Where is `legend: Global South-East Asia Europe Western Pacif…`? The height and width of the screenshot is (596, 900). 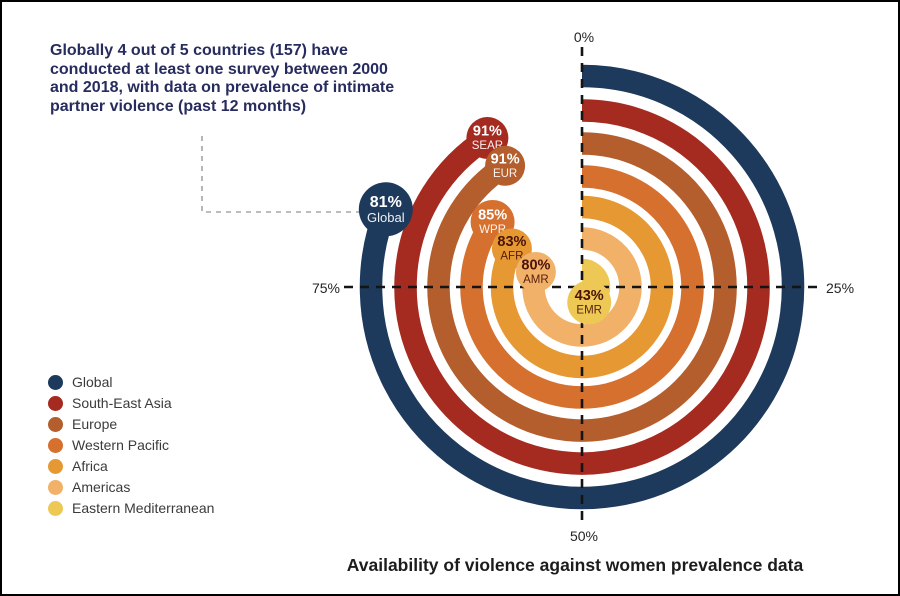
legend: Global South-East Asia Europe Western Pacif… is located at coordinates (131, 447).